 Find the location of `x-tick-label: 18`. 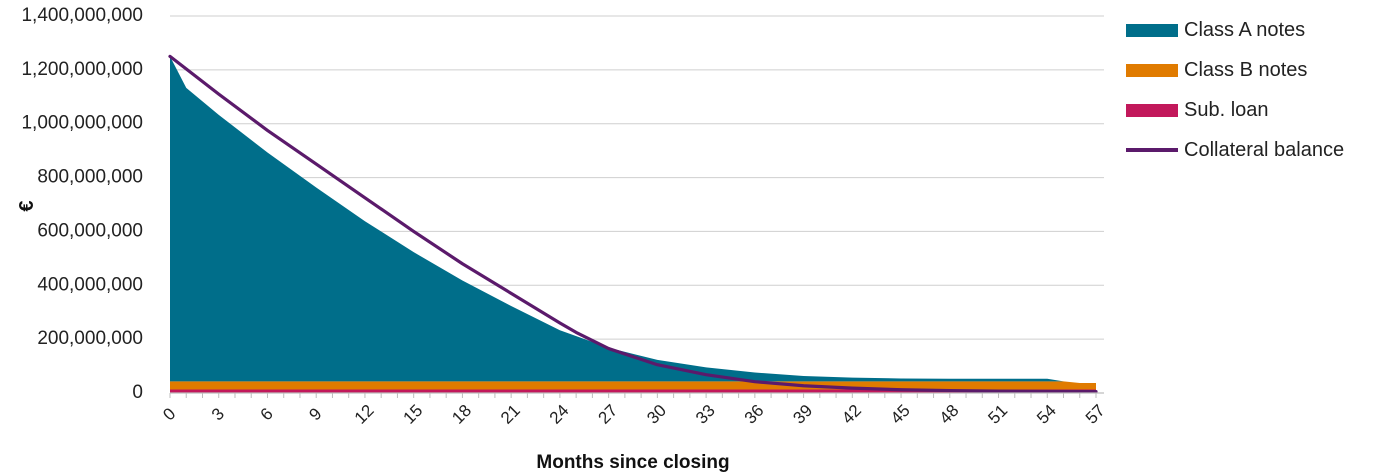

x-tick-label: 18 is located at coordinates (461, 414).